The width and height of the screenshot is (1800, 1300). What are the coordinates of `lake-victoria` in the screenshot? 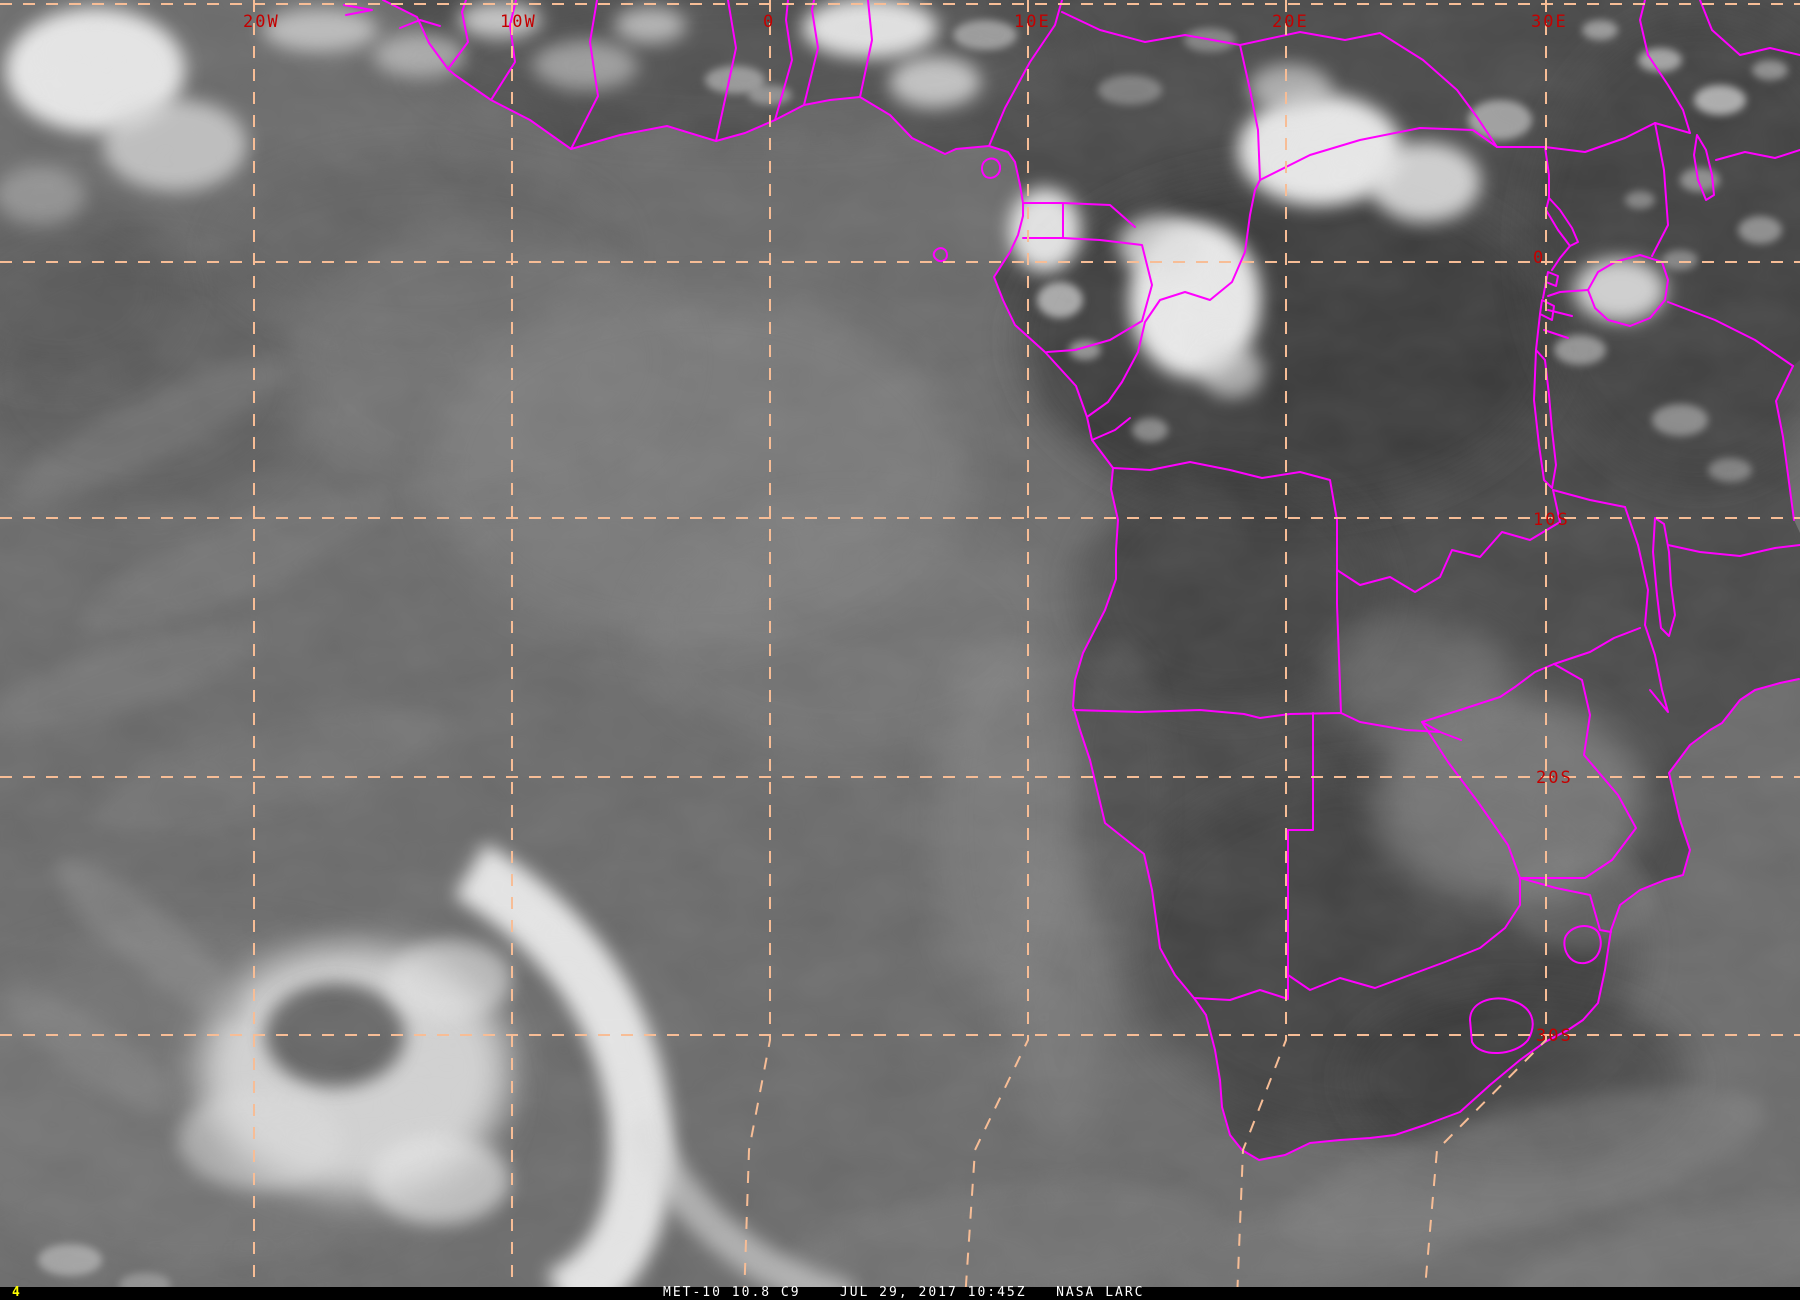 It's located at (1628, 290).